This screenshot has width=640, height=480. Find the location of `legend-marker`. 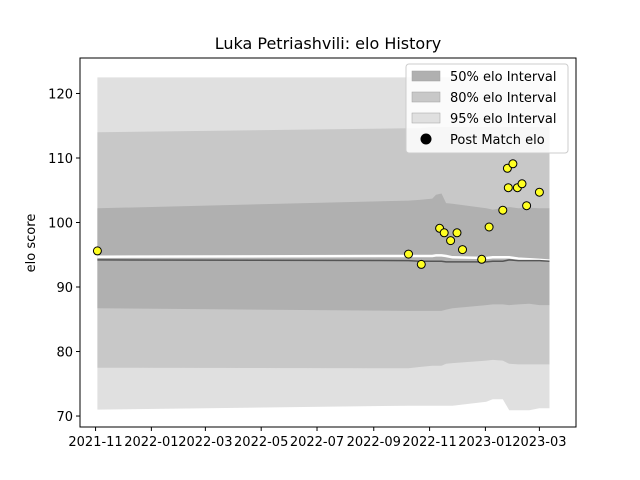

legend-marker is located at coordinates (426, 139).